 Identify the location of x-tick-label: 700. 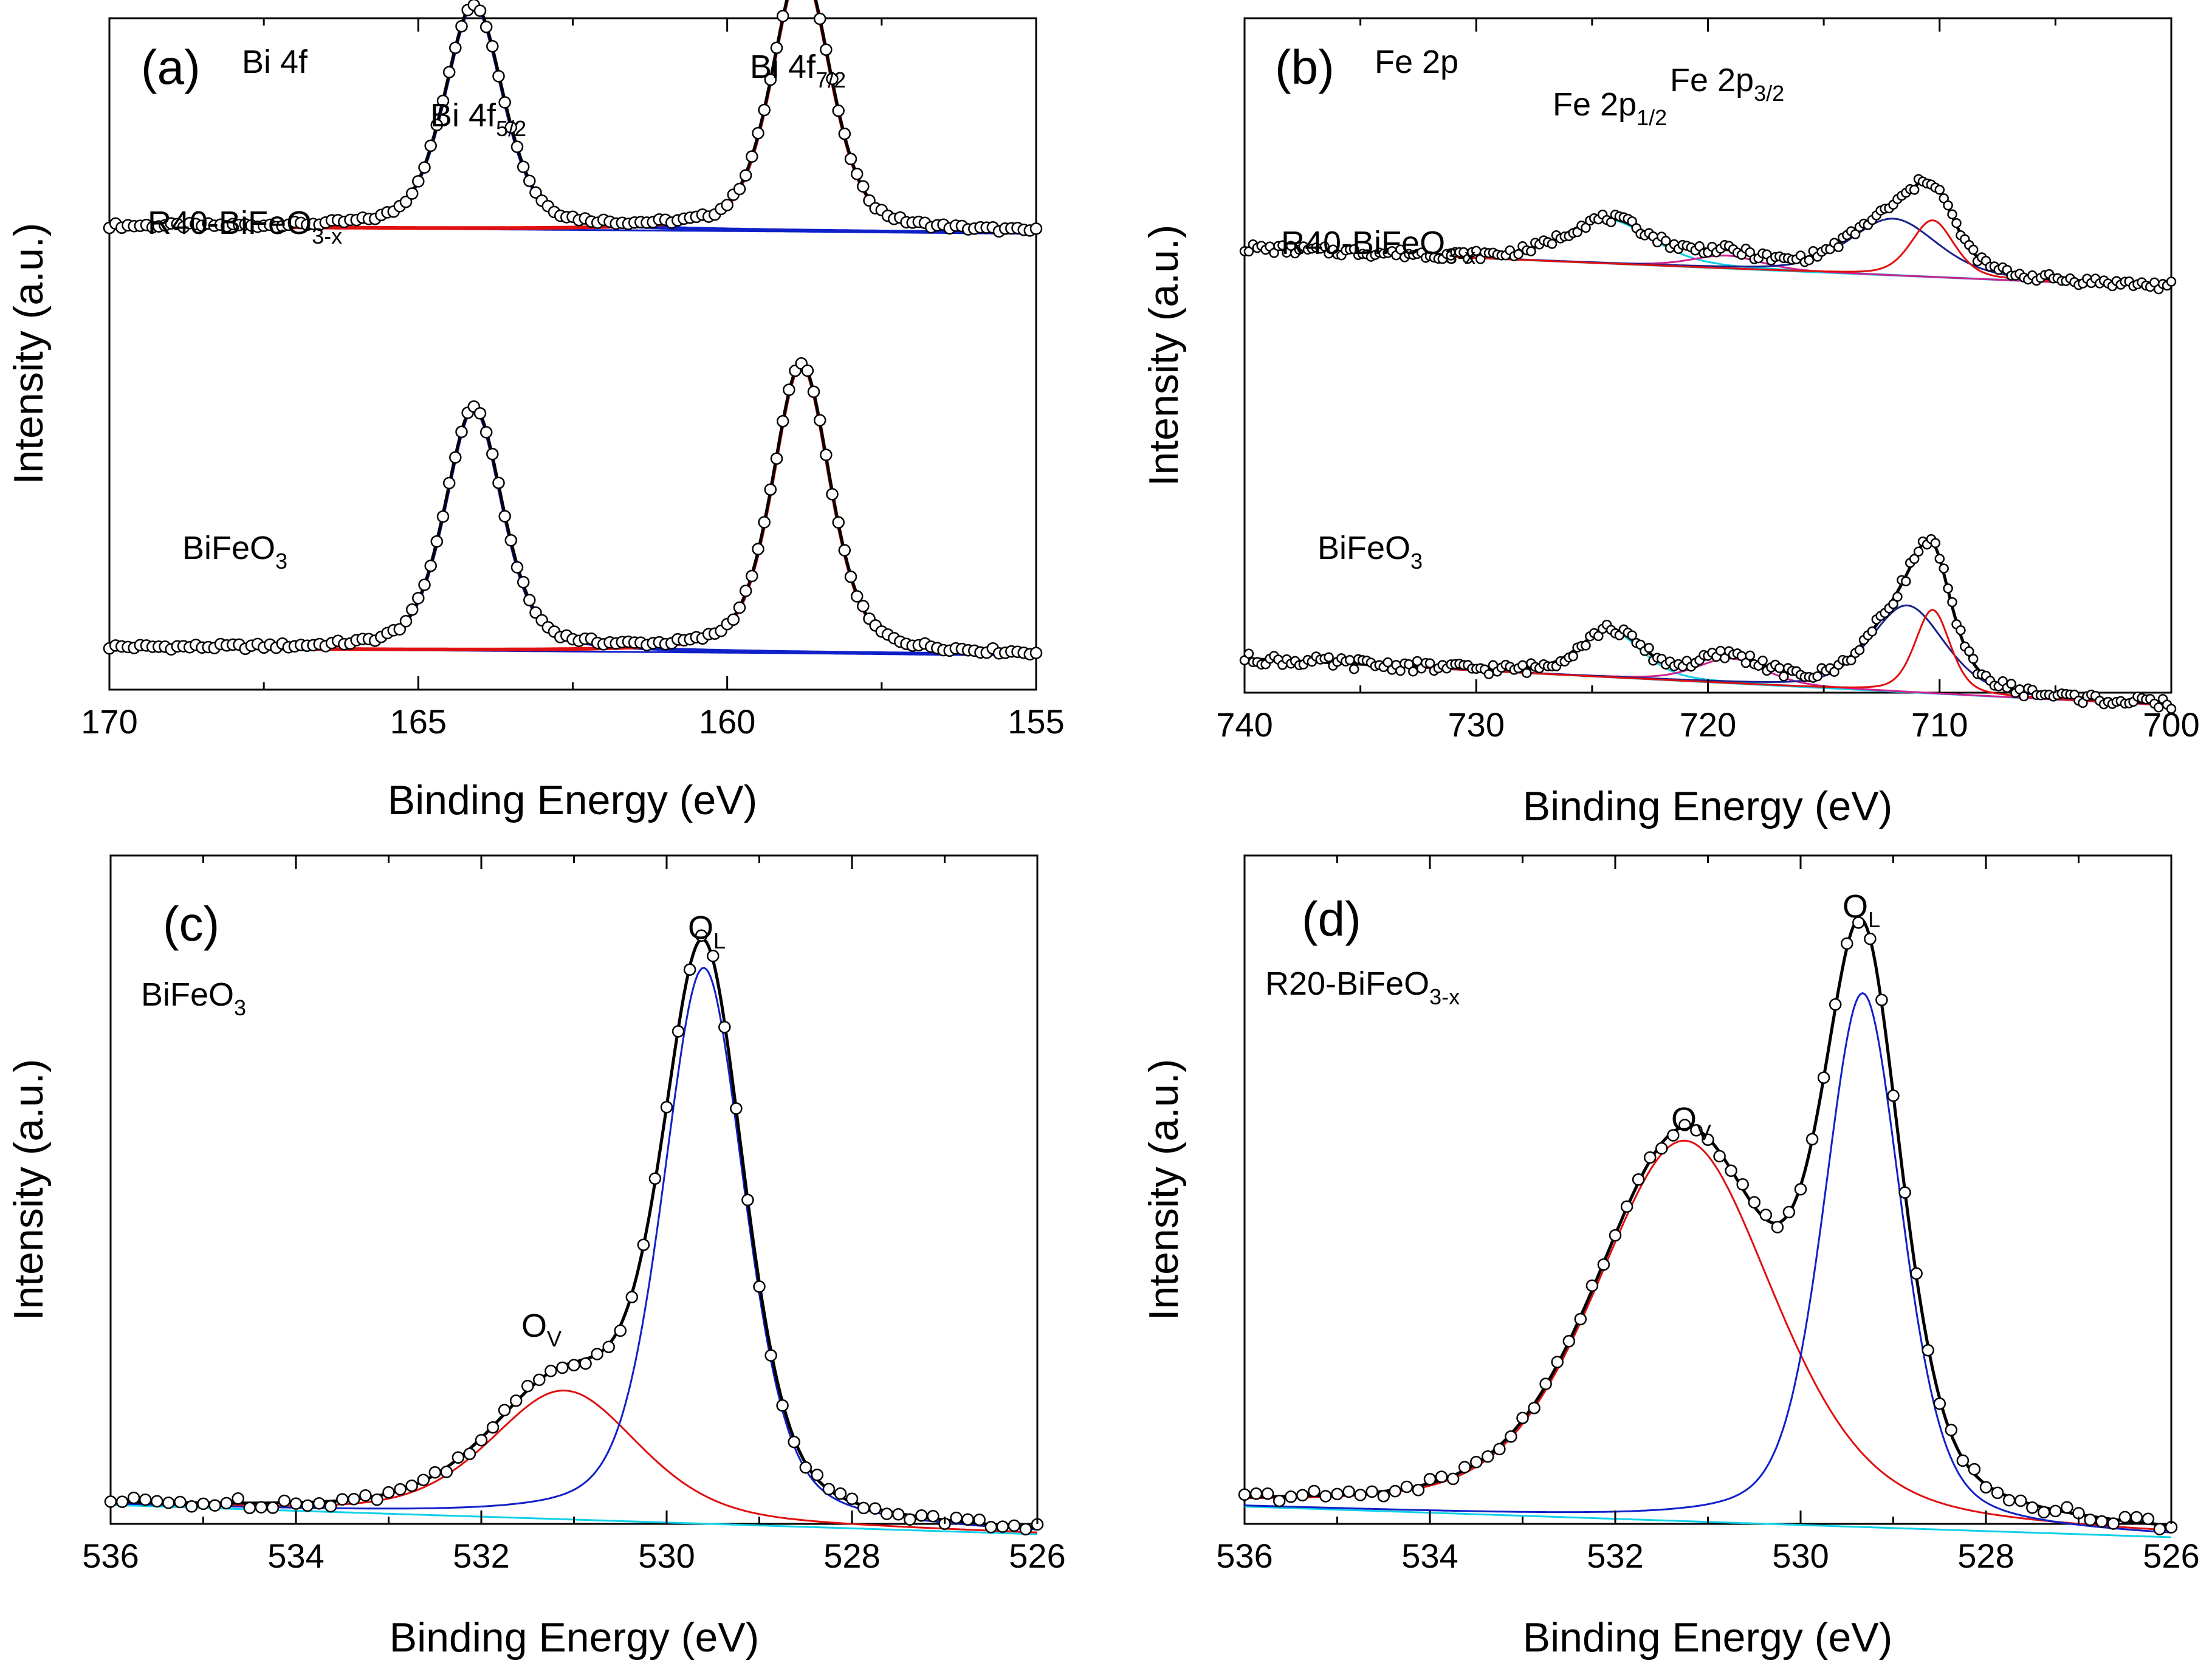
(2171, 724).